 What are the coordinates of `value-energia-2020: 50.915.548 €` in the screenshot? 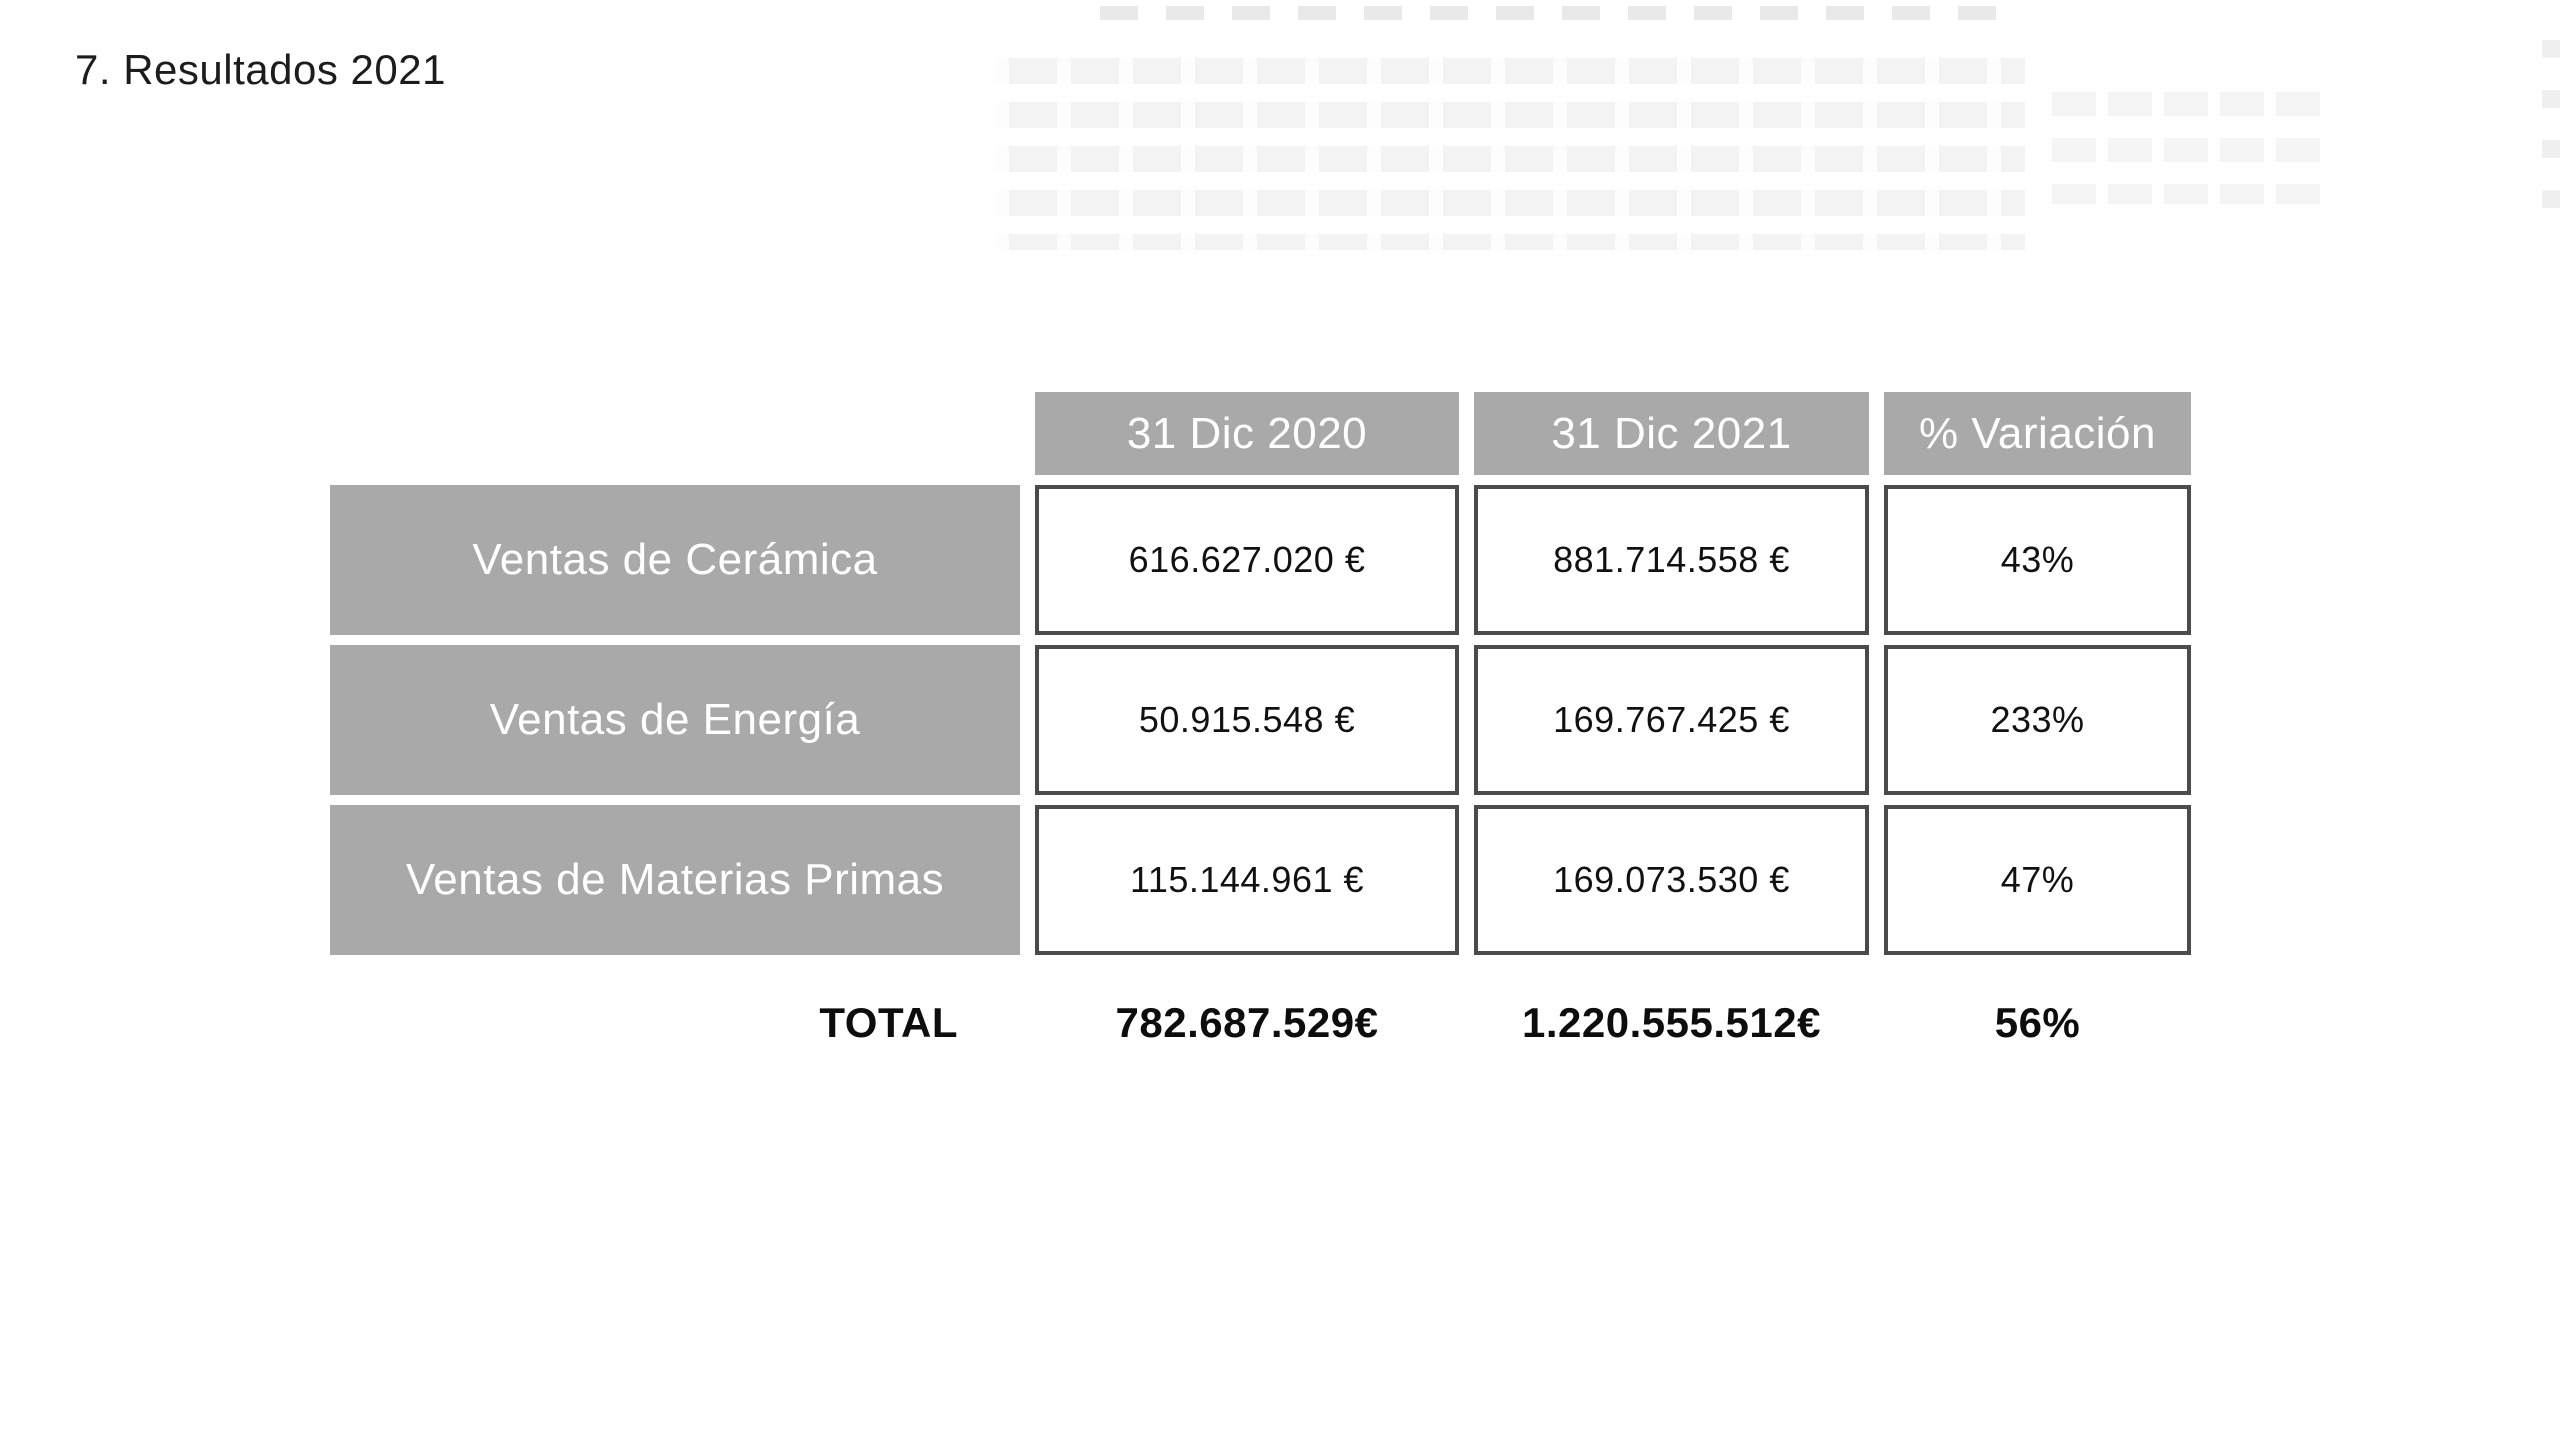 It's located at (1247, 720).